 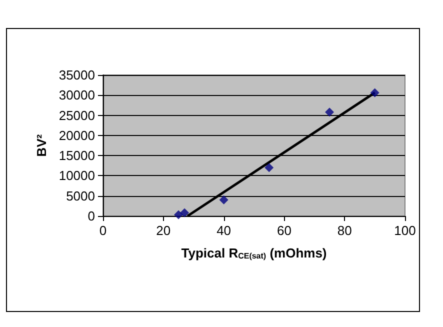 I want to click on y-axis-title: BV², so click(x=41, y=145).